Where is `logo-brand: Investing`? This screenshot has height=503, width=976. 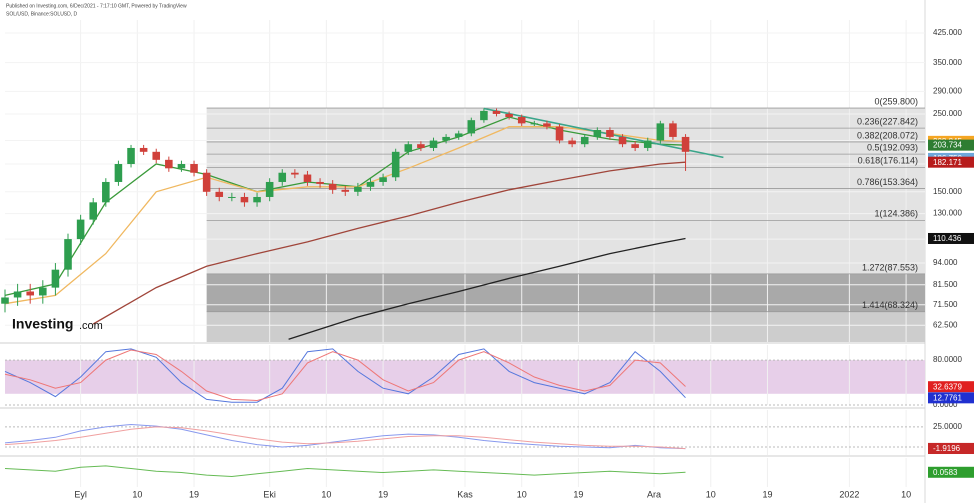 logo-brand: Investing is located at coordinates (42, 324).